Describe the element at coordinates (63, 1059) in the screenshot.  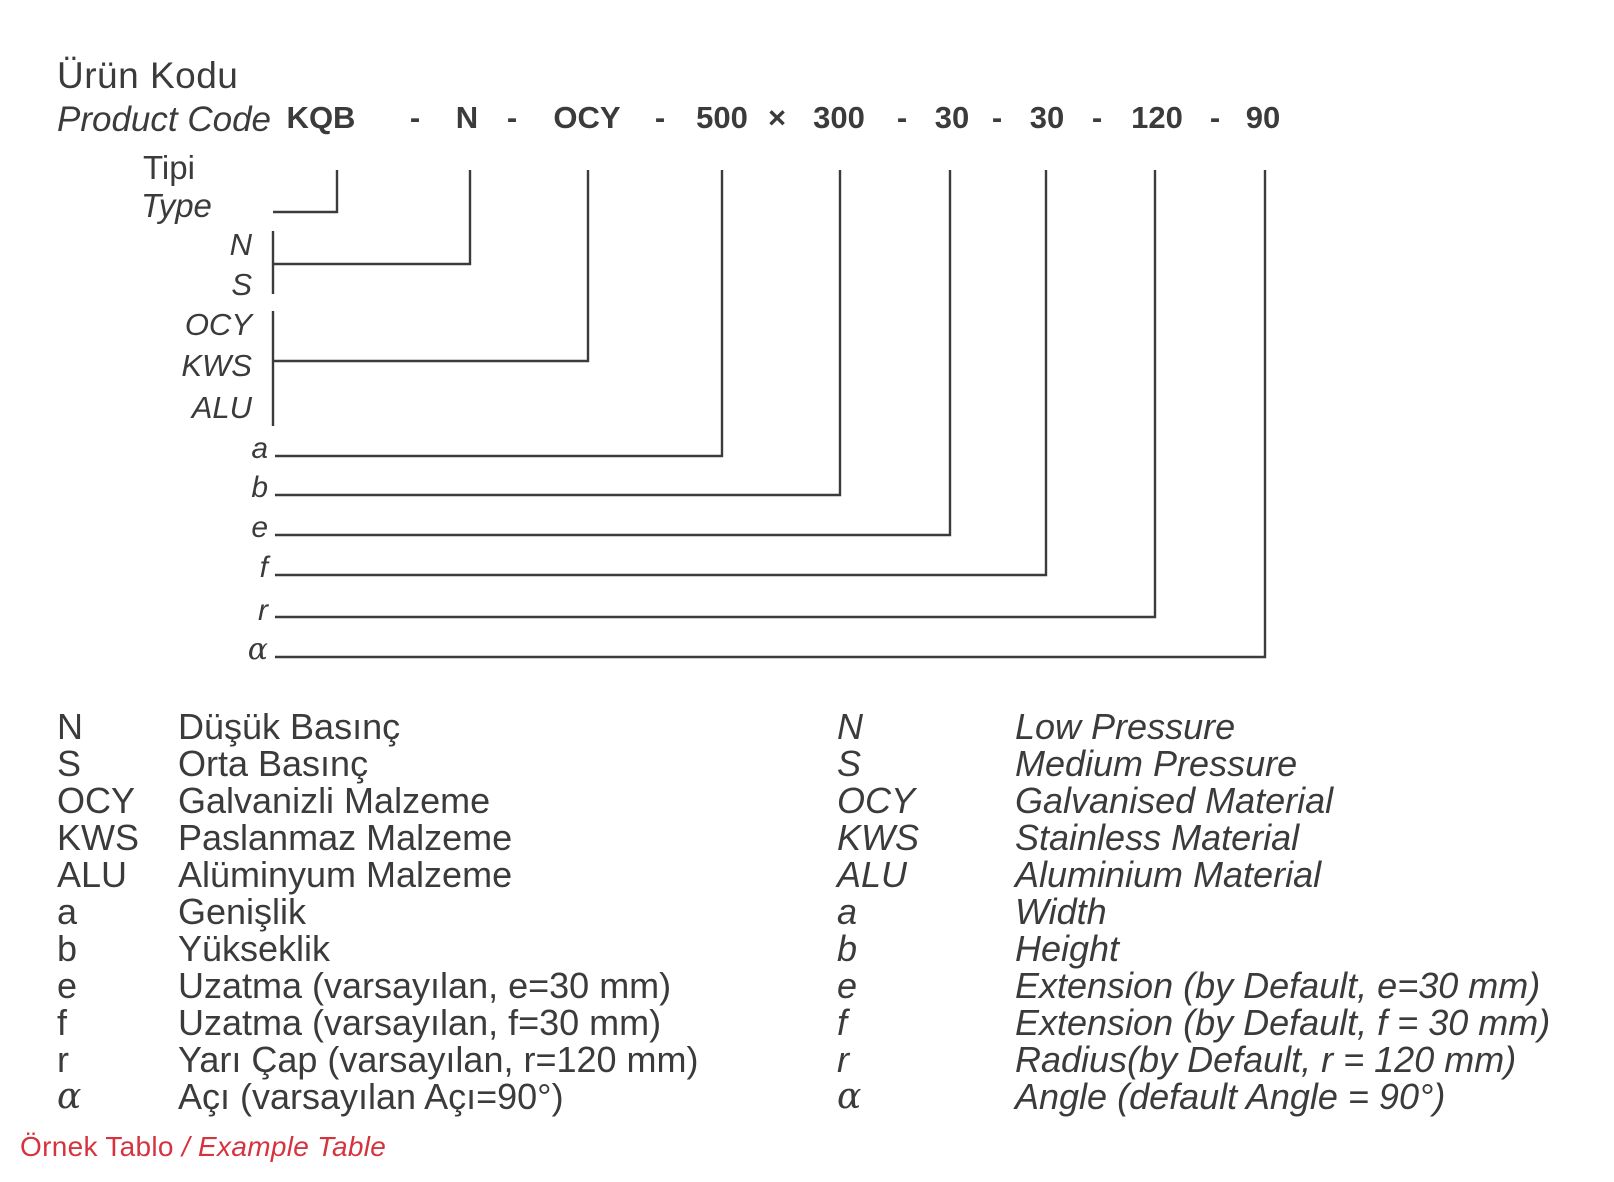
I see `legend-code-tr: r` at that location.